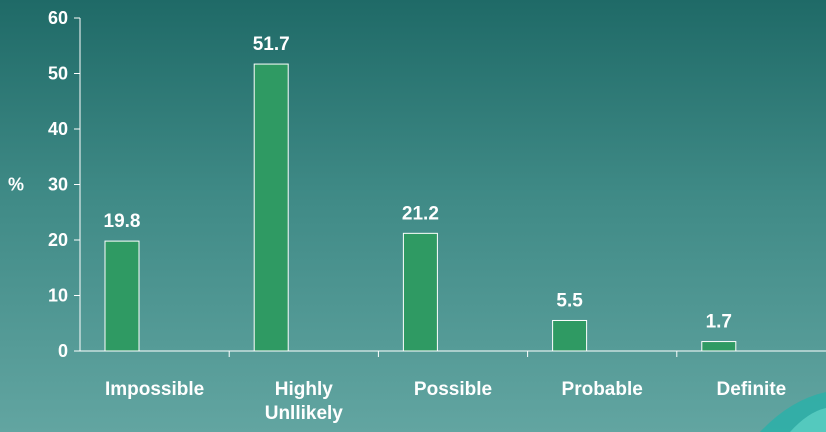  Describe the element at coordinates (304, 413) in the screenshot. I see `category-label: Unllikely` at that location.